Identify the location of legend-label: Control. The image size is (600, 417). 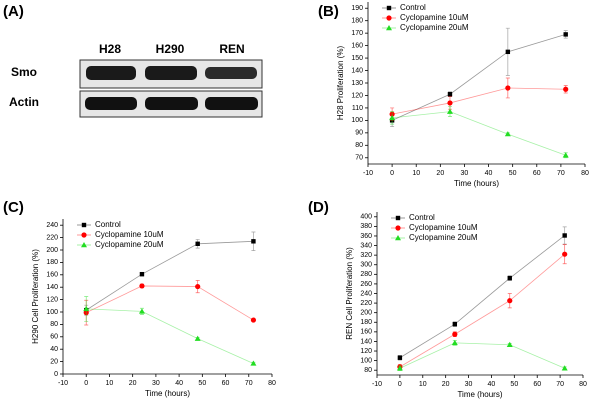
(108, 224).